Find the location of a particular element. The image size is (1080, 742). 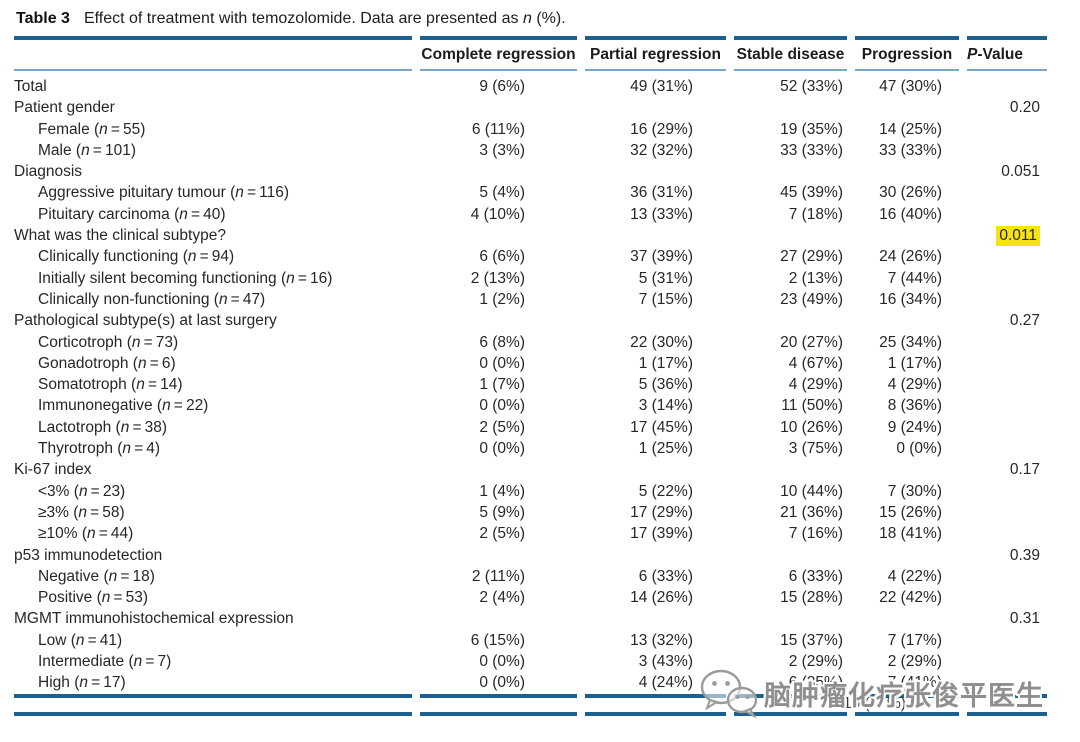

cell-value: 5 (36%) is located at coordinates (665, 385).